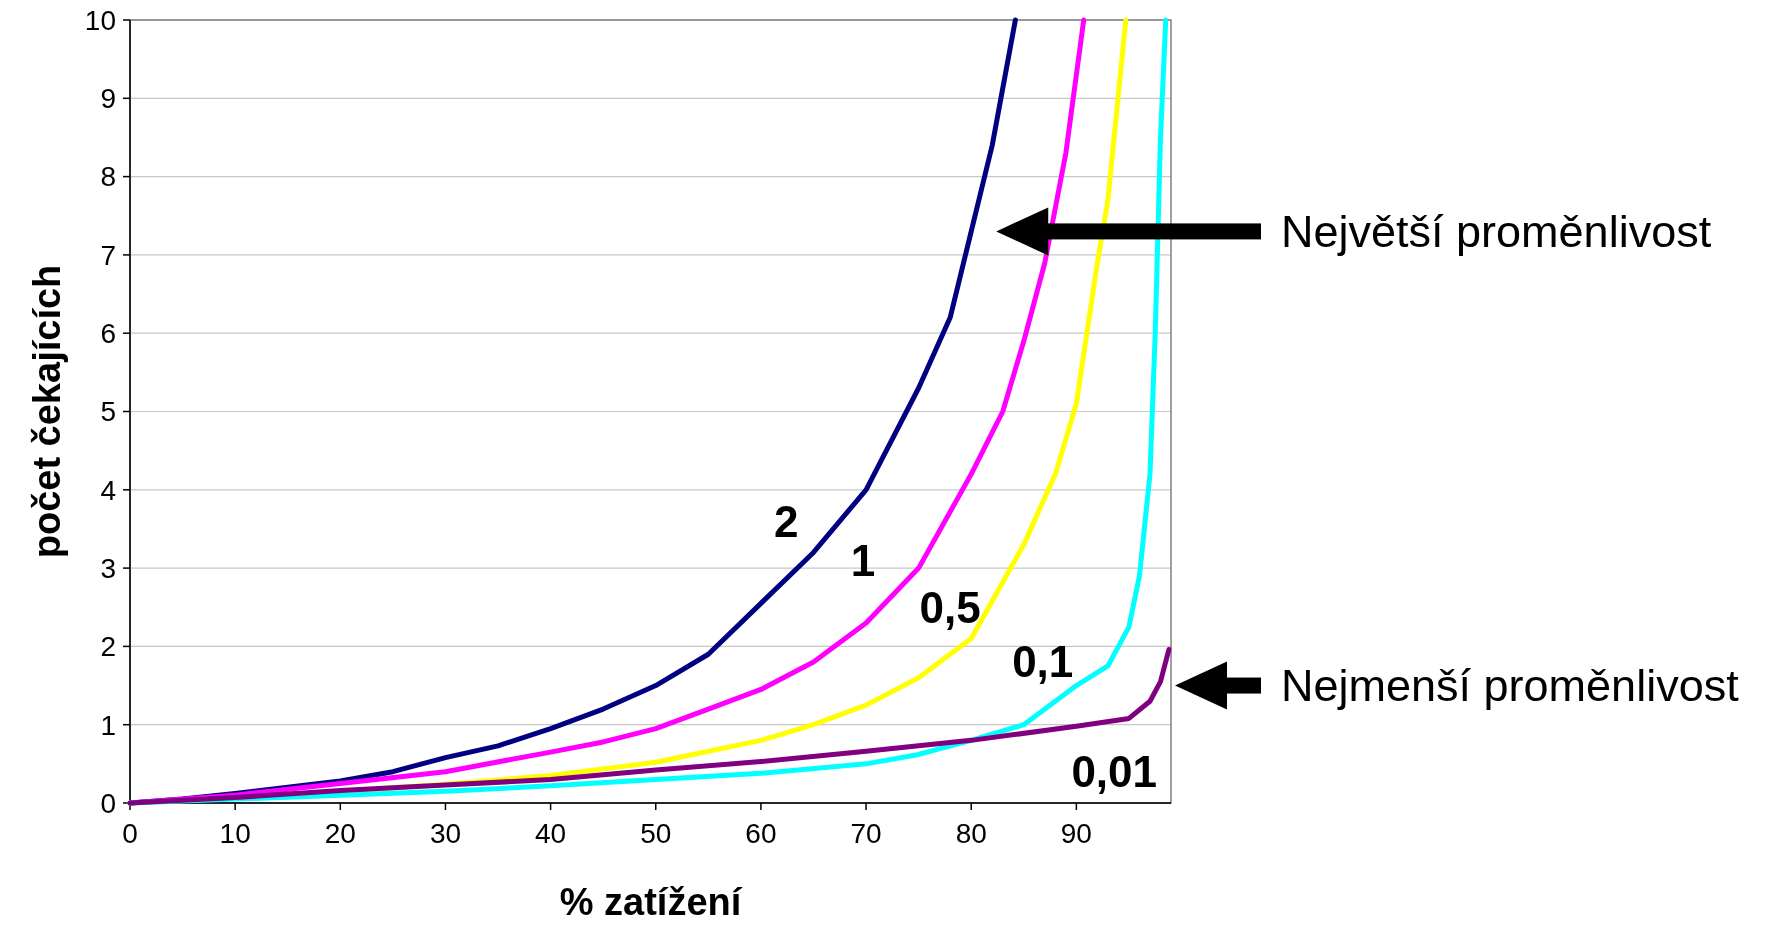 The width and height of the screenshot is (1771, 938). Describe the element at coordinates (340, 833) in the screenshot. I see `x-tick-label: 20` at that location.